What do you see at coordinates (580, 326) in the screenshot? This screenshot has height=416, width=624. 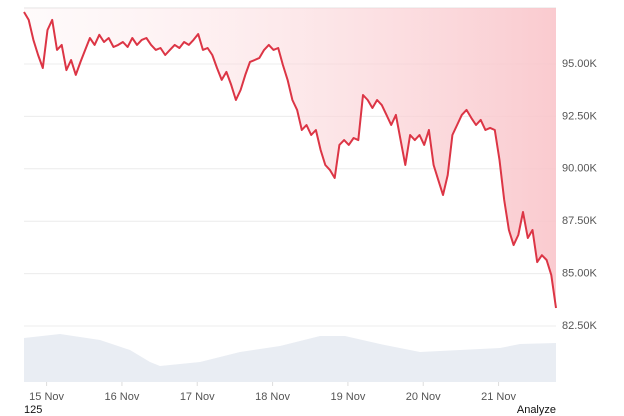 I see `y-tick-label: 82.50K` at bounding box center [580, 326].